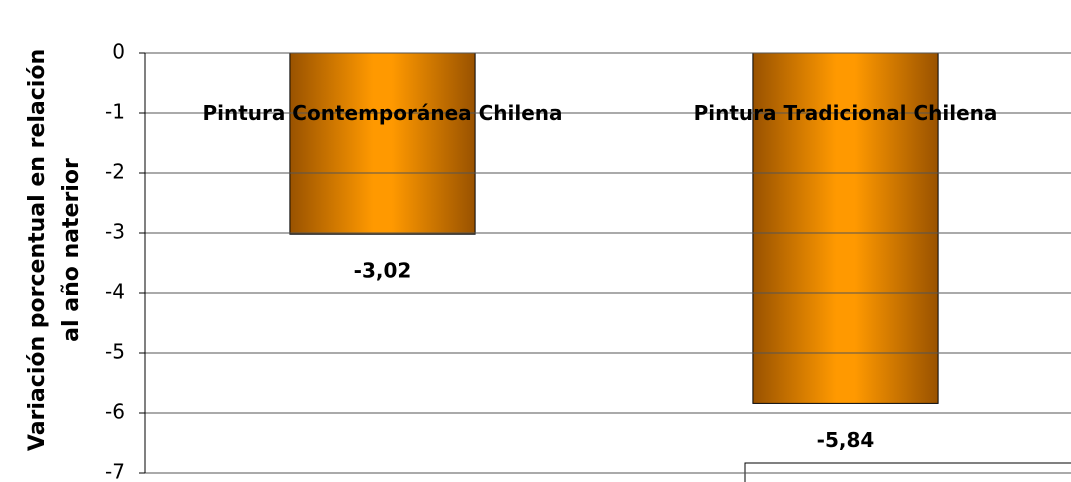  What do you see at coordinates (382, 113) in the screenshot?
I see `category-label: Pintura Contemporánea Chilena` at bounding box center [382, 113].